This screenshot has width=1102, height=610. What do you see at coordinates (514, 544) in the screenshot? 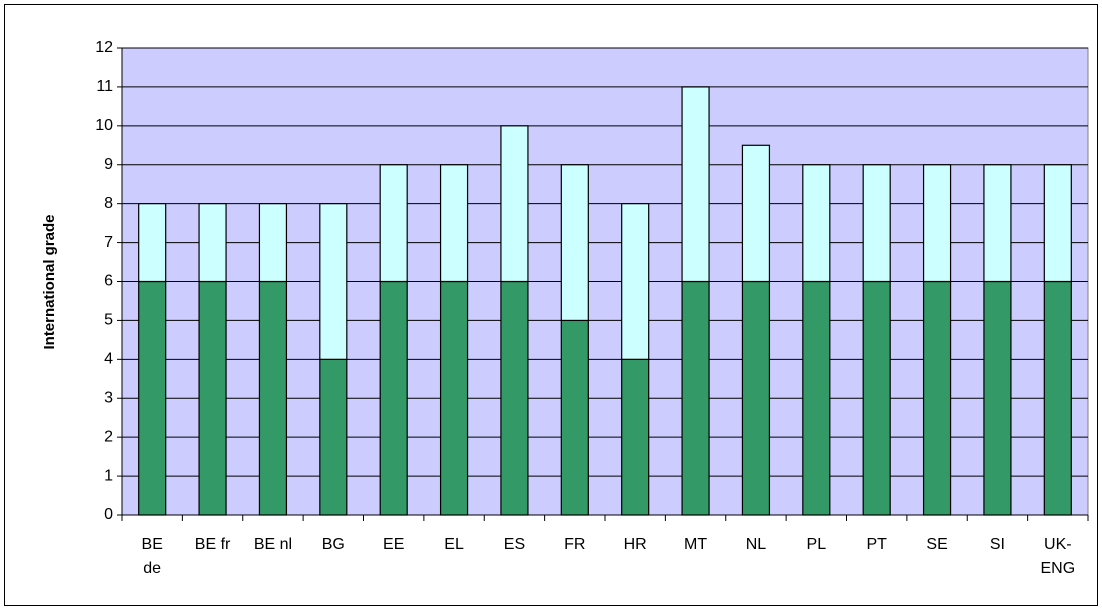
I see `x-tick-label: ES` at bounding box center [514, 544].